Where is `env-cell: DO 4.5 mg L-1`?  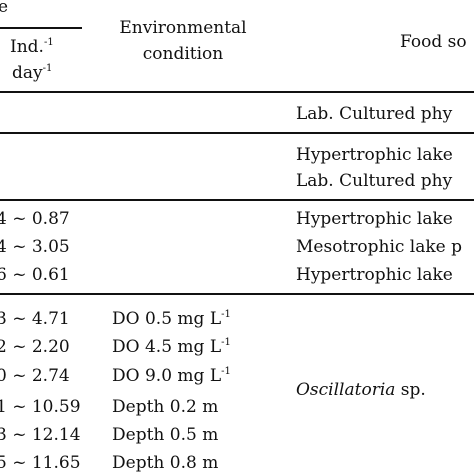 env-cell: DO 4.5 mg L-1 is located at coordinates (171, 347).